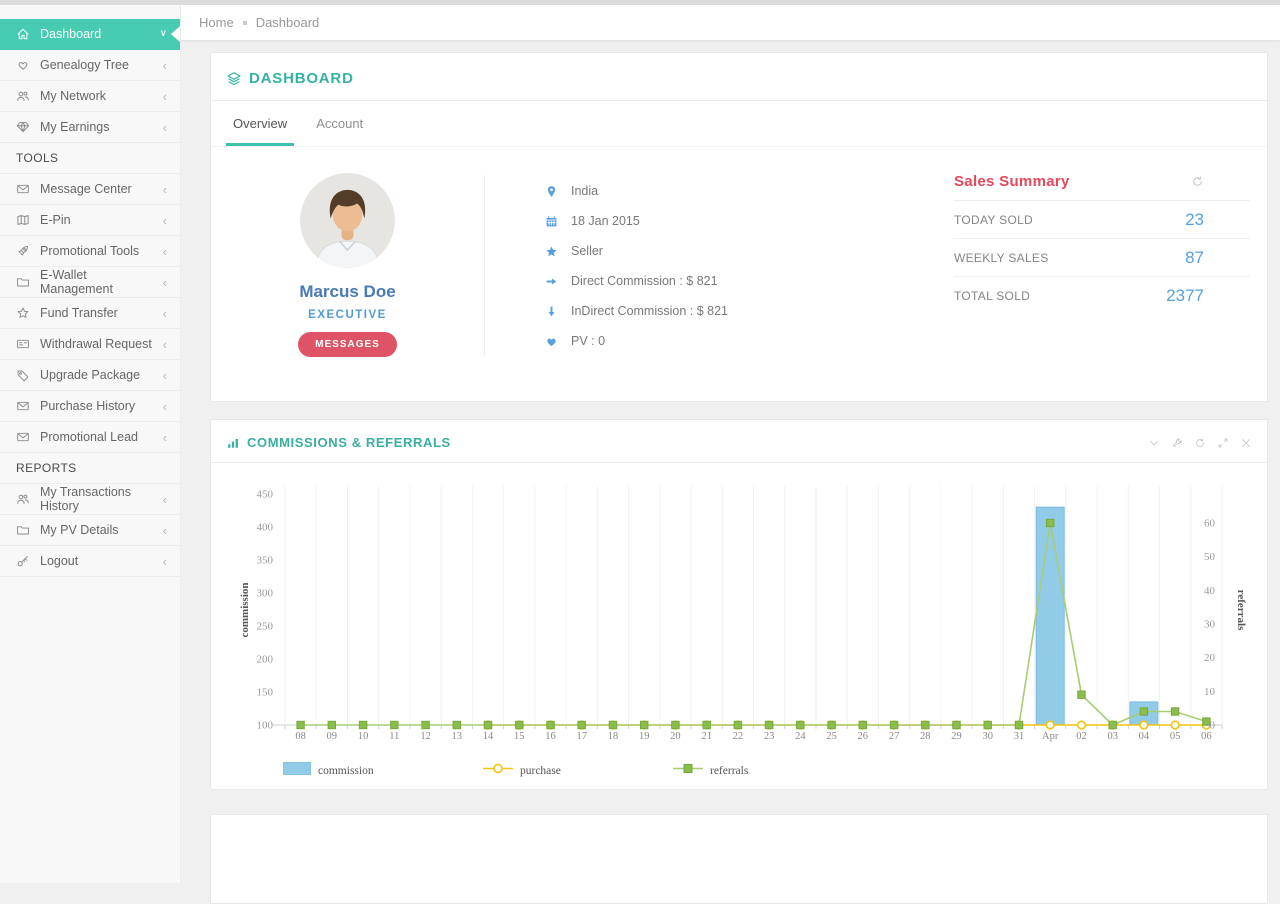 Image resolution: width=1280 pixels, height=904 pixels. Describe the element at coordinates (287, 22) in the screenshot. I see `breadcrumb-current: Dashboard` at that location.